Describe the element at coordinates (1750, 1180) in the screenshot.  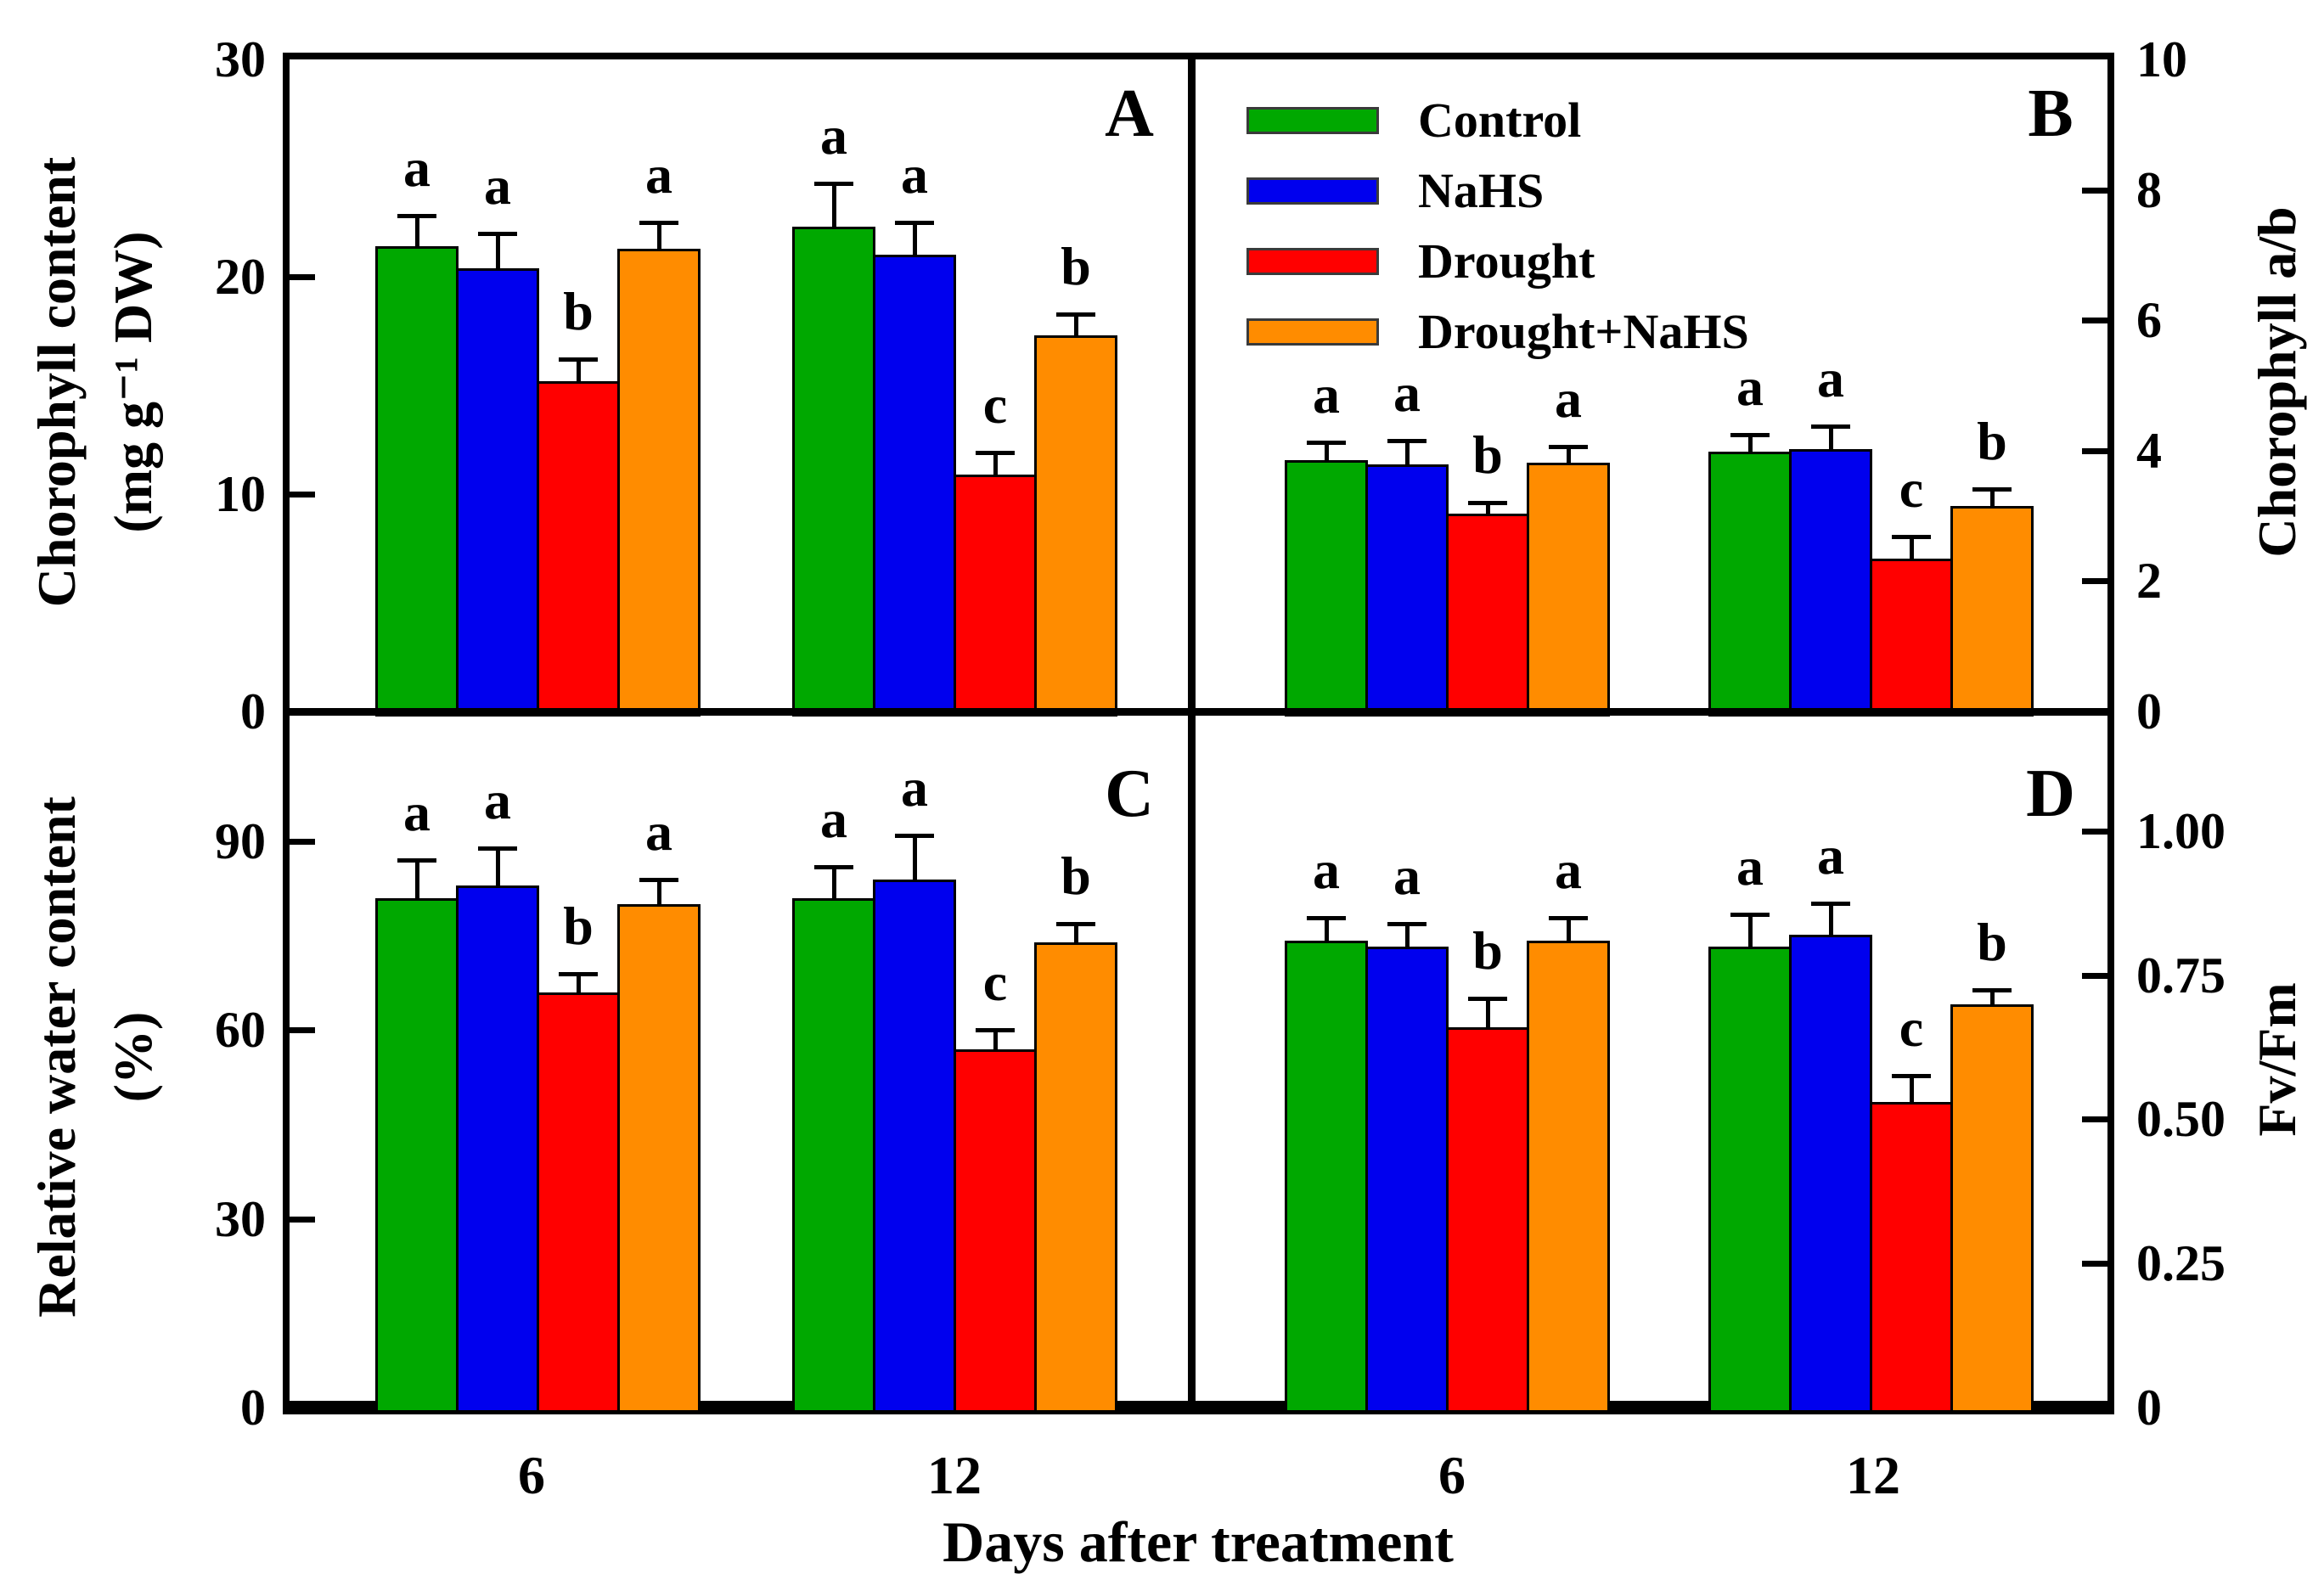
I see `bar-control-day12` at that location.